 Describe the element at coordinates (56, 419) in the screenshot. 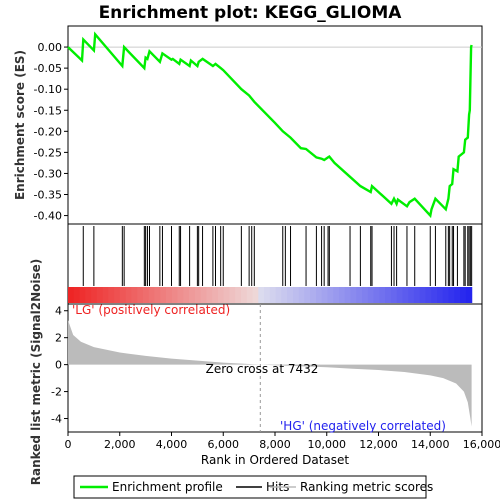

I see `metric-y-tick-label: -4` at that location.